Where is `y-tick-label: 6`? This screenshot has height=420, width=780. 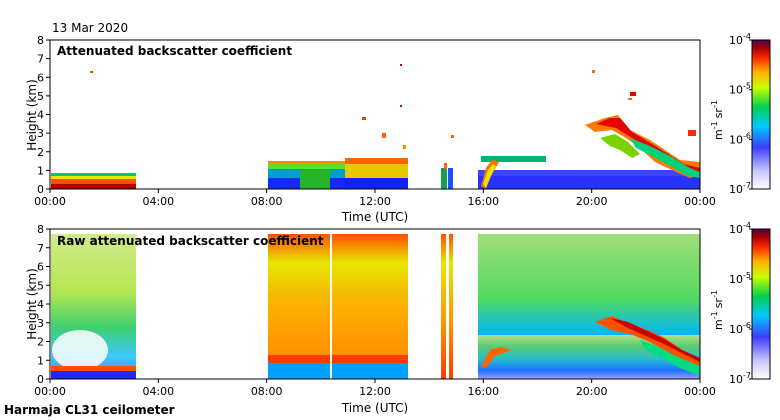
y-tick-label: 6 is located at coordinates (40, 267).